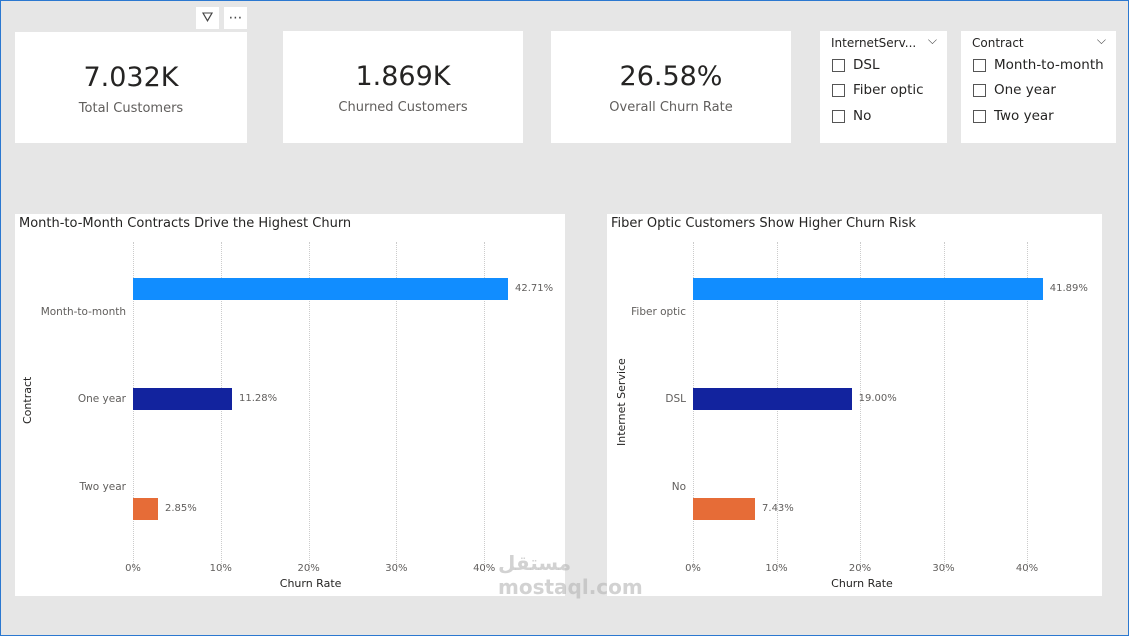 This screenshot has width=1129, height=636. I want to click on slicer-option-fiber-optic: Fiber optic, so click(878, 90).